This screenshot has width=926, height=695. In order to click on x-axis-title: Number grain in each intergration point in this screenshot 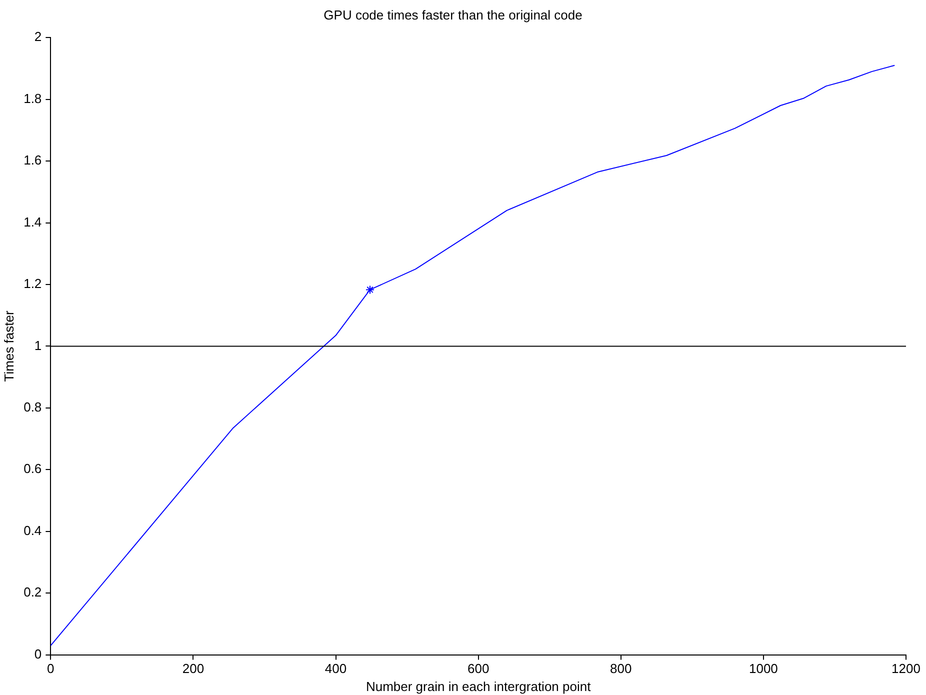, I will do `click(479, 686)`.